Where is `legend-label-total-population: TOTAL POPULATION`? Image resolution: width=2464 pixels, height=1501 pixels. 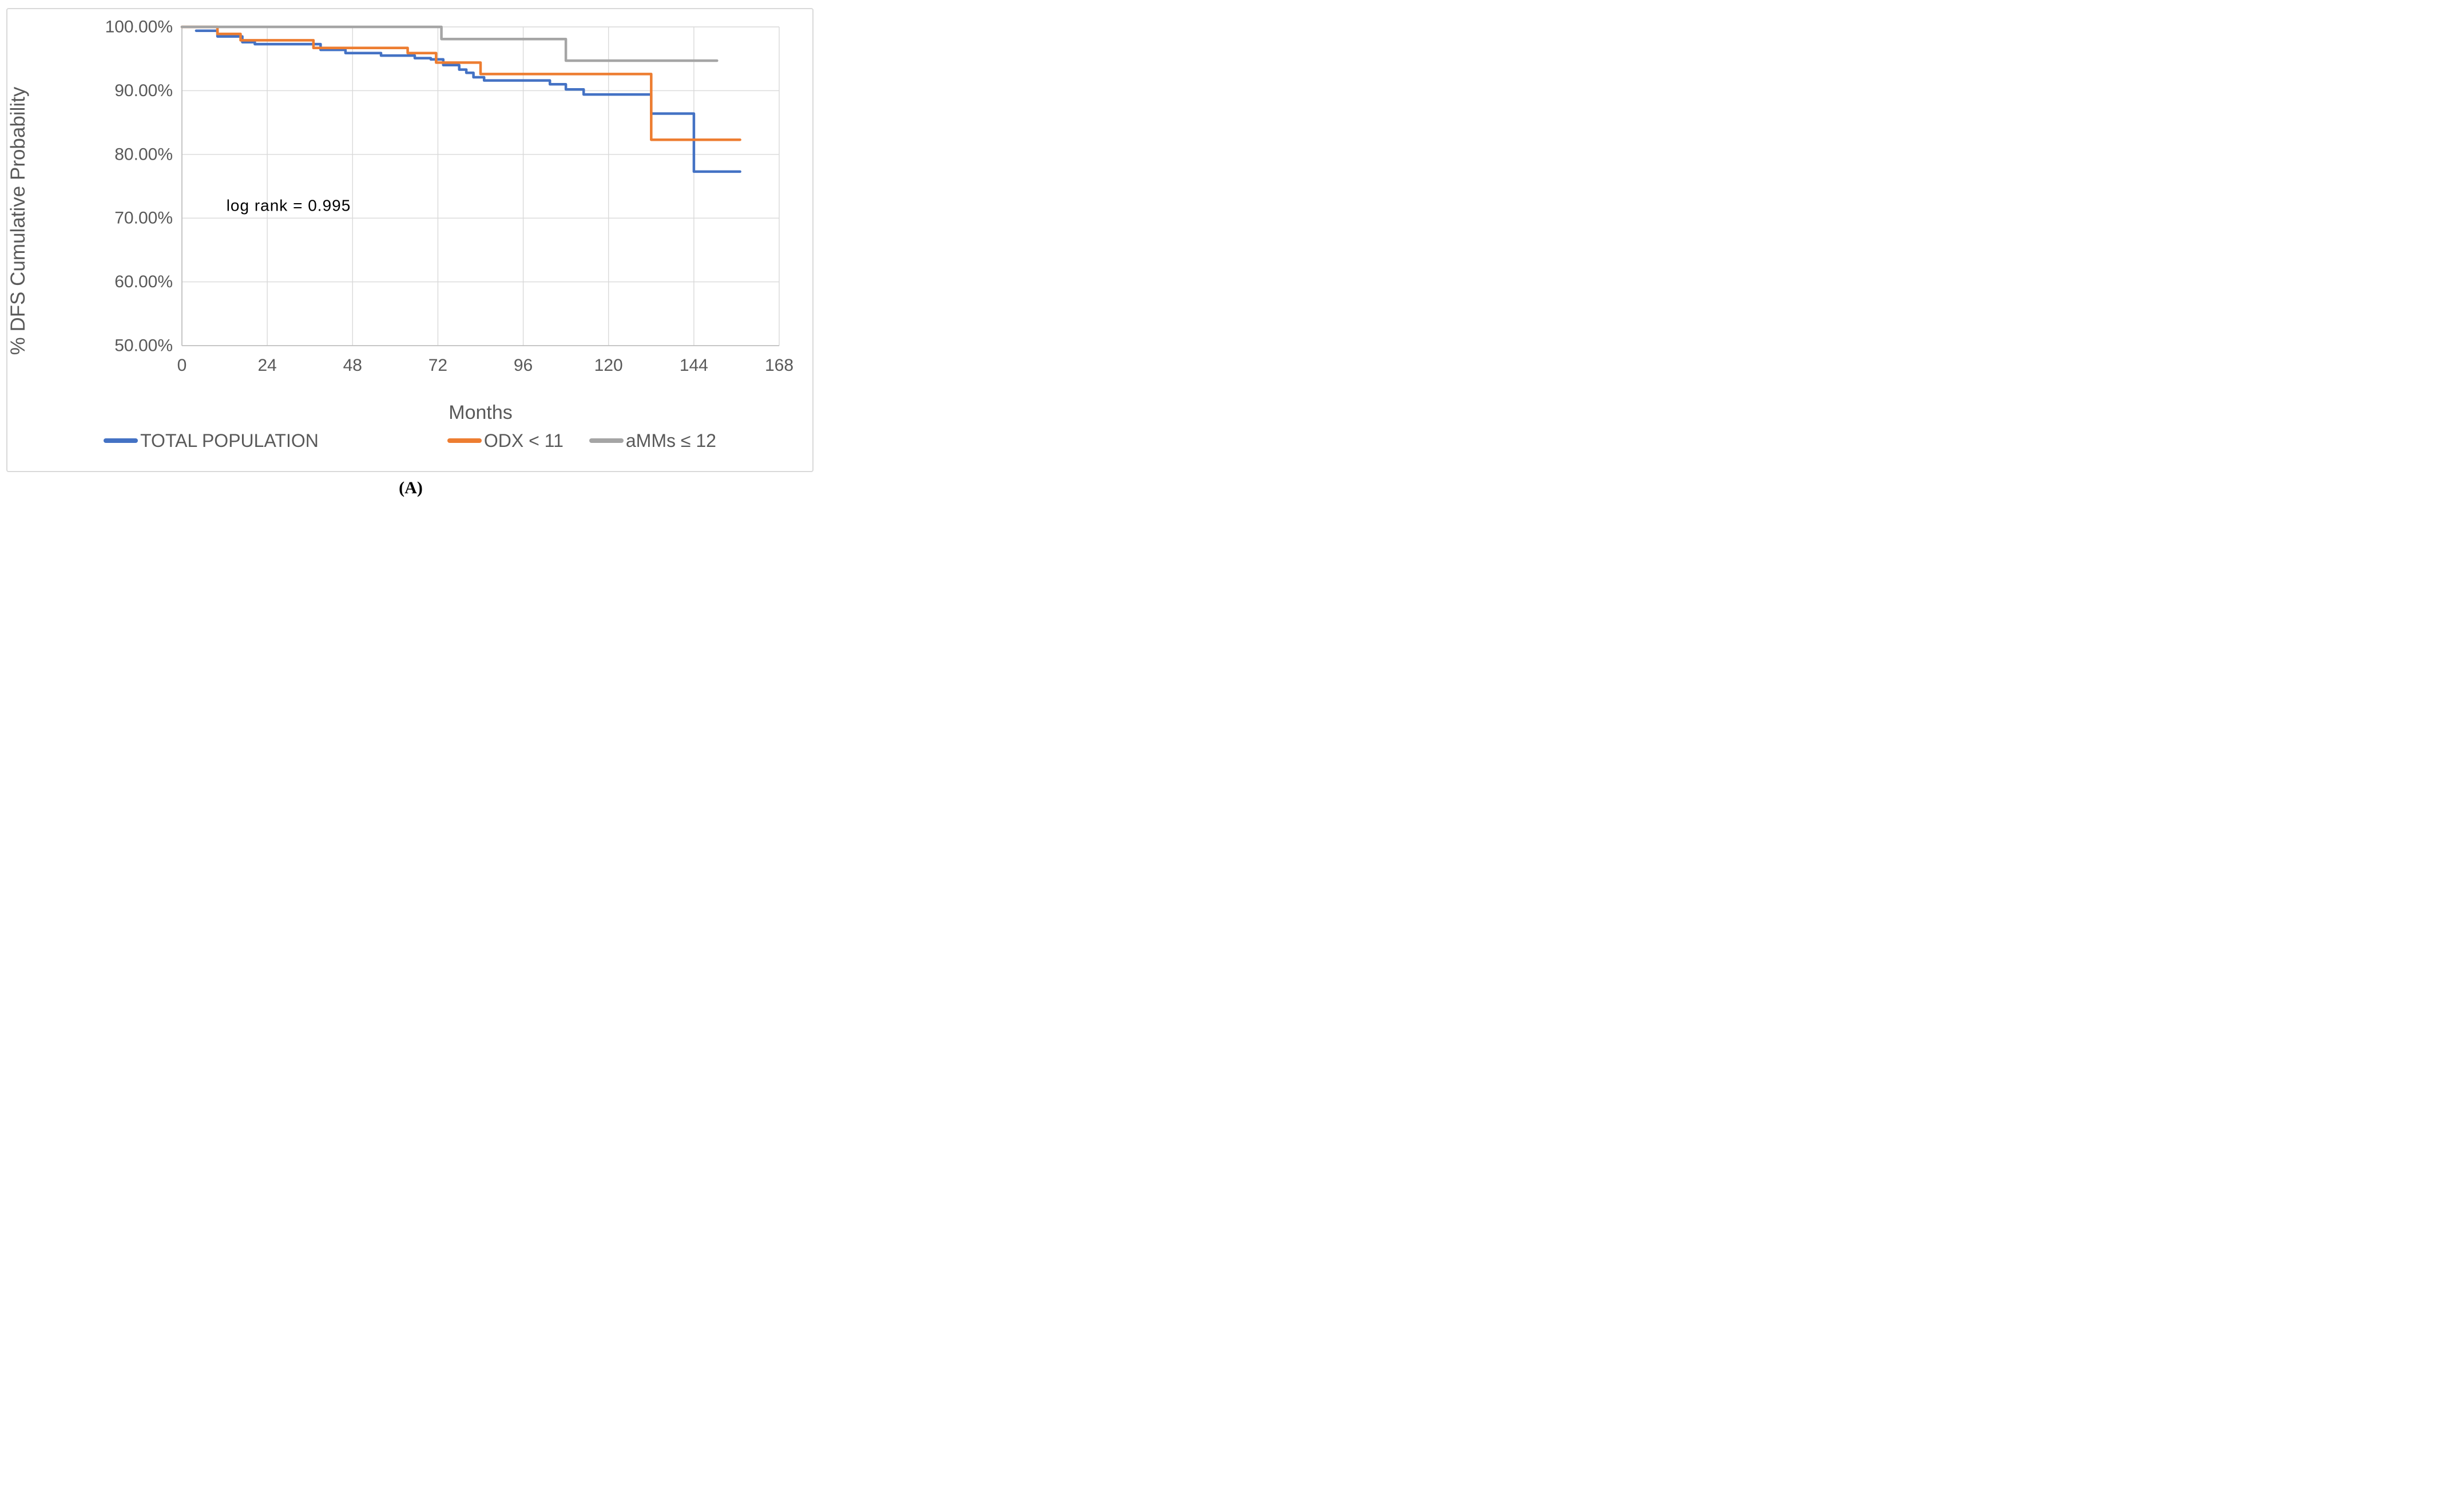
legend-label-total-population: TOTAL POPULATION is located at coordinates (229, 440).